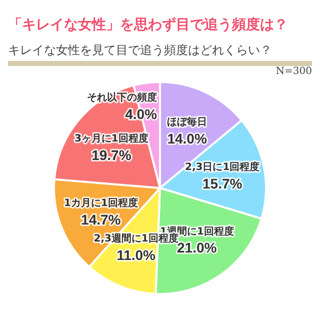 The width and height of the screenshot is (320, 320). What do you see at coordinates (293, 71) in the screenshot?
I see `text: N=300` at bounding box center [293, 71].